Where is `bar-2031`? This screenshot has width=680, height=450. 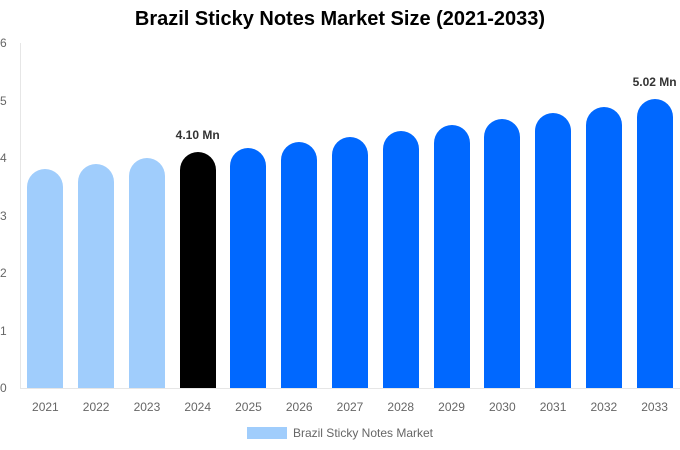 bar-2031 is located at coordinates (553, 250).